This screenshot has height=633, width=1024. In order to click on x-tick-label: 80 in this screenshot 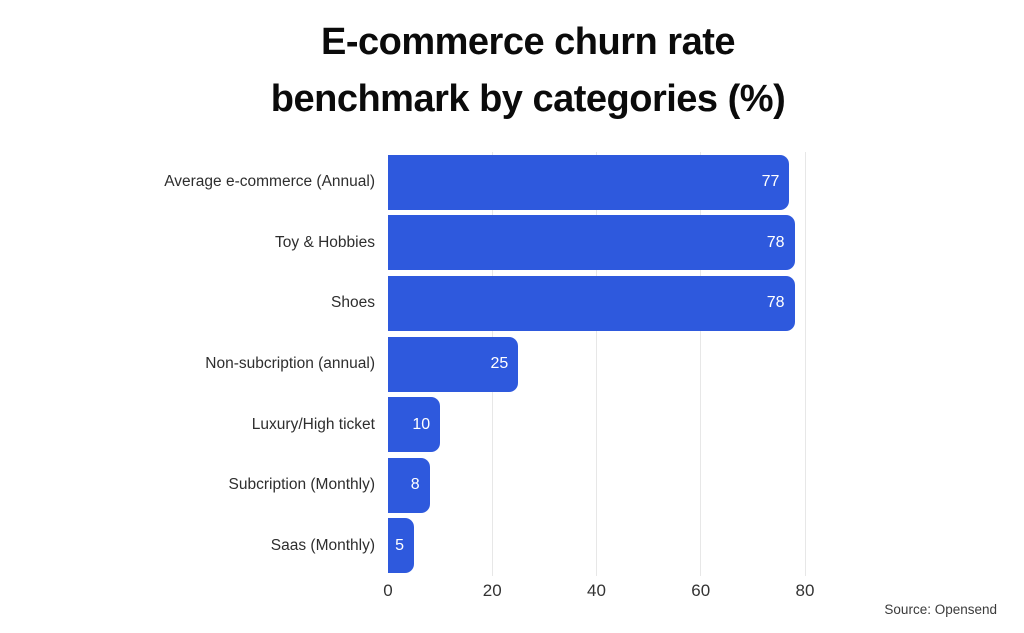, I will do `click(805, 590)`.